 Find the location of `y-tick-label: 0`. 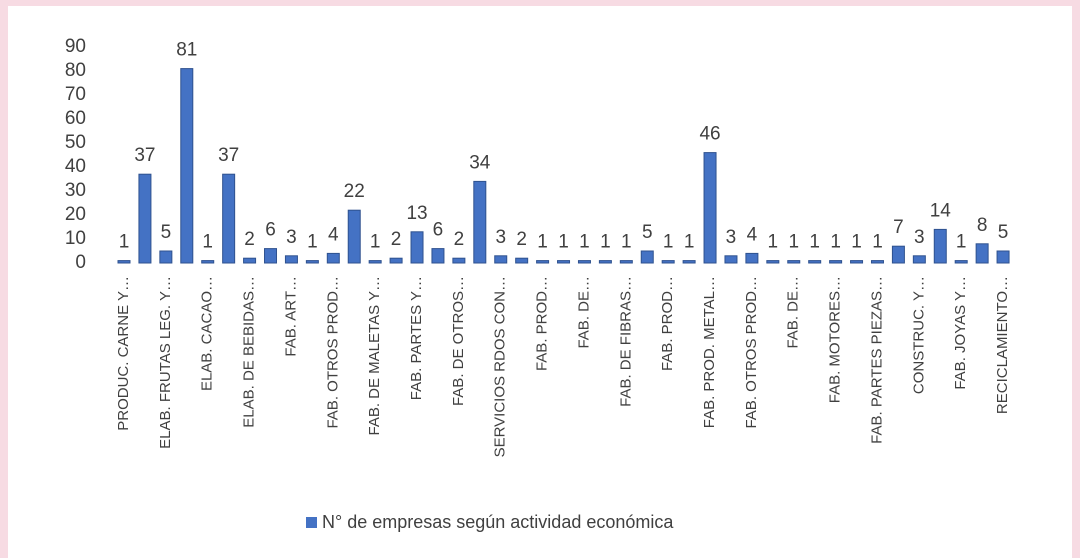

y-tick-label: 0 is located at coordinates (80, 262).